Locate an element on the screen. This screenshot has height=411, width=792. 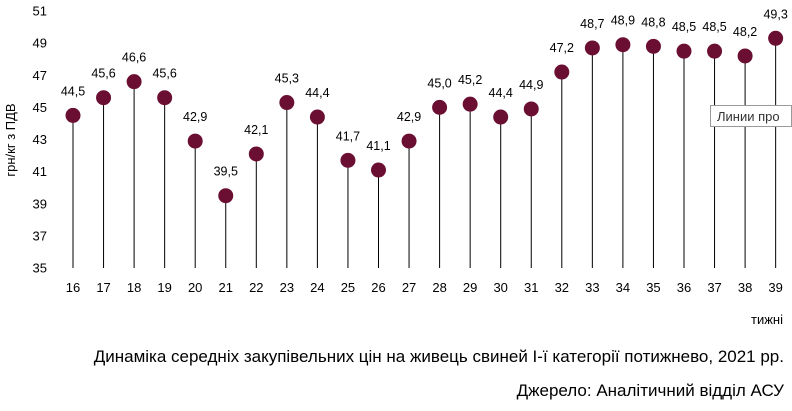
y-tick-label: 35 is located at coordinates (40, 268).